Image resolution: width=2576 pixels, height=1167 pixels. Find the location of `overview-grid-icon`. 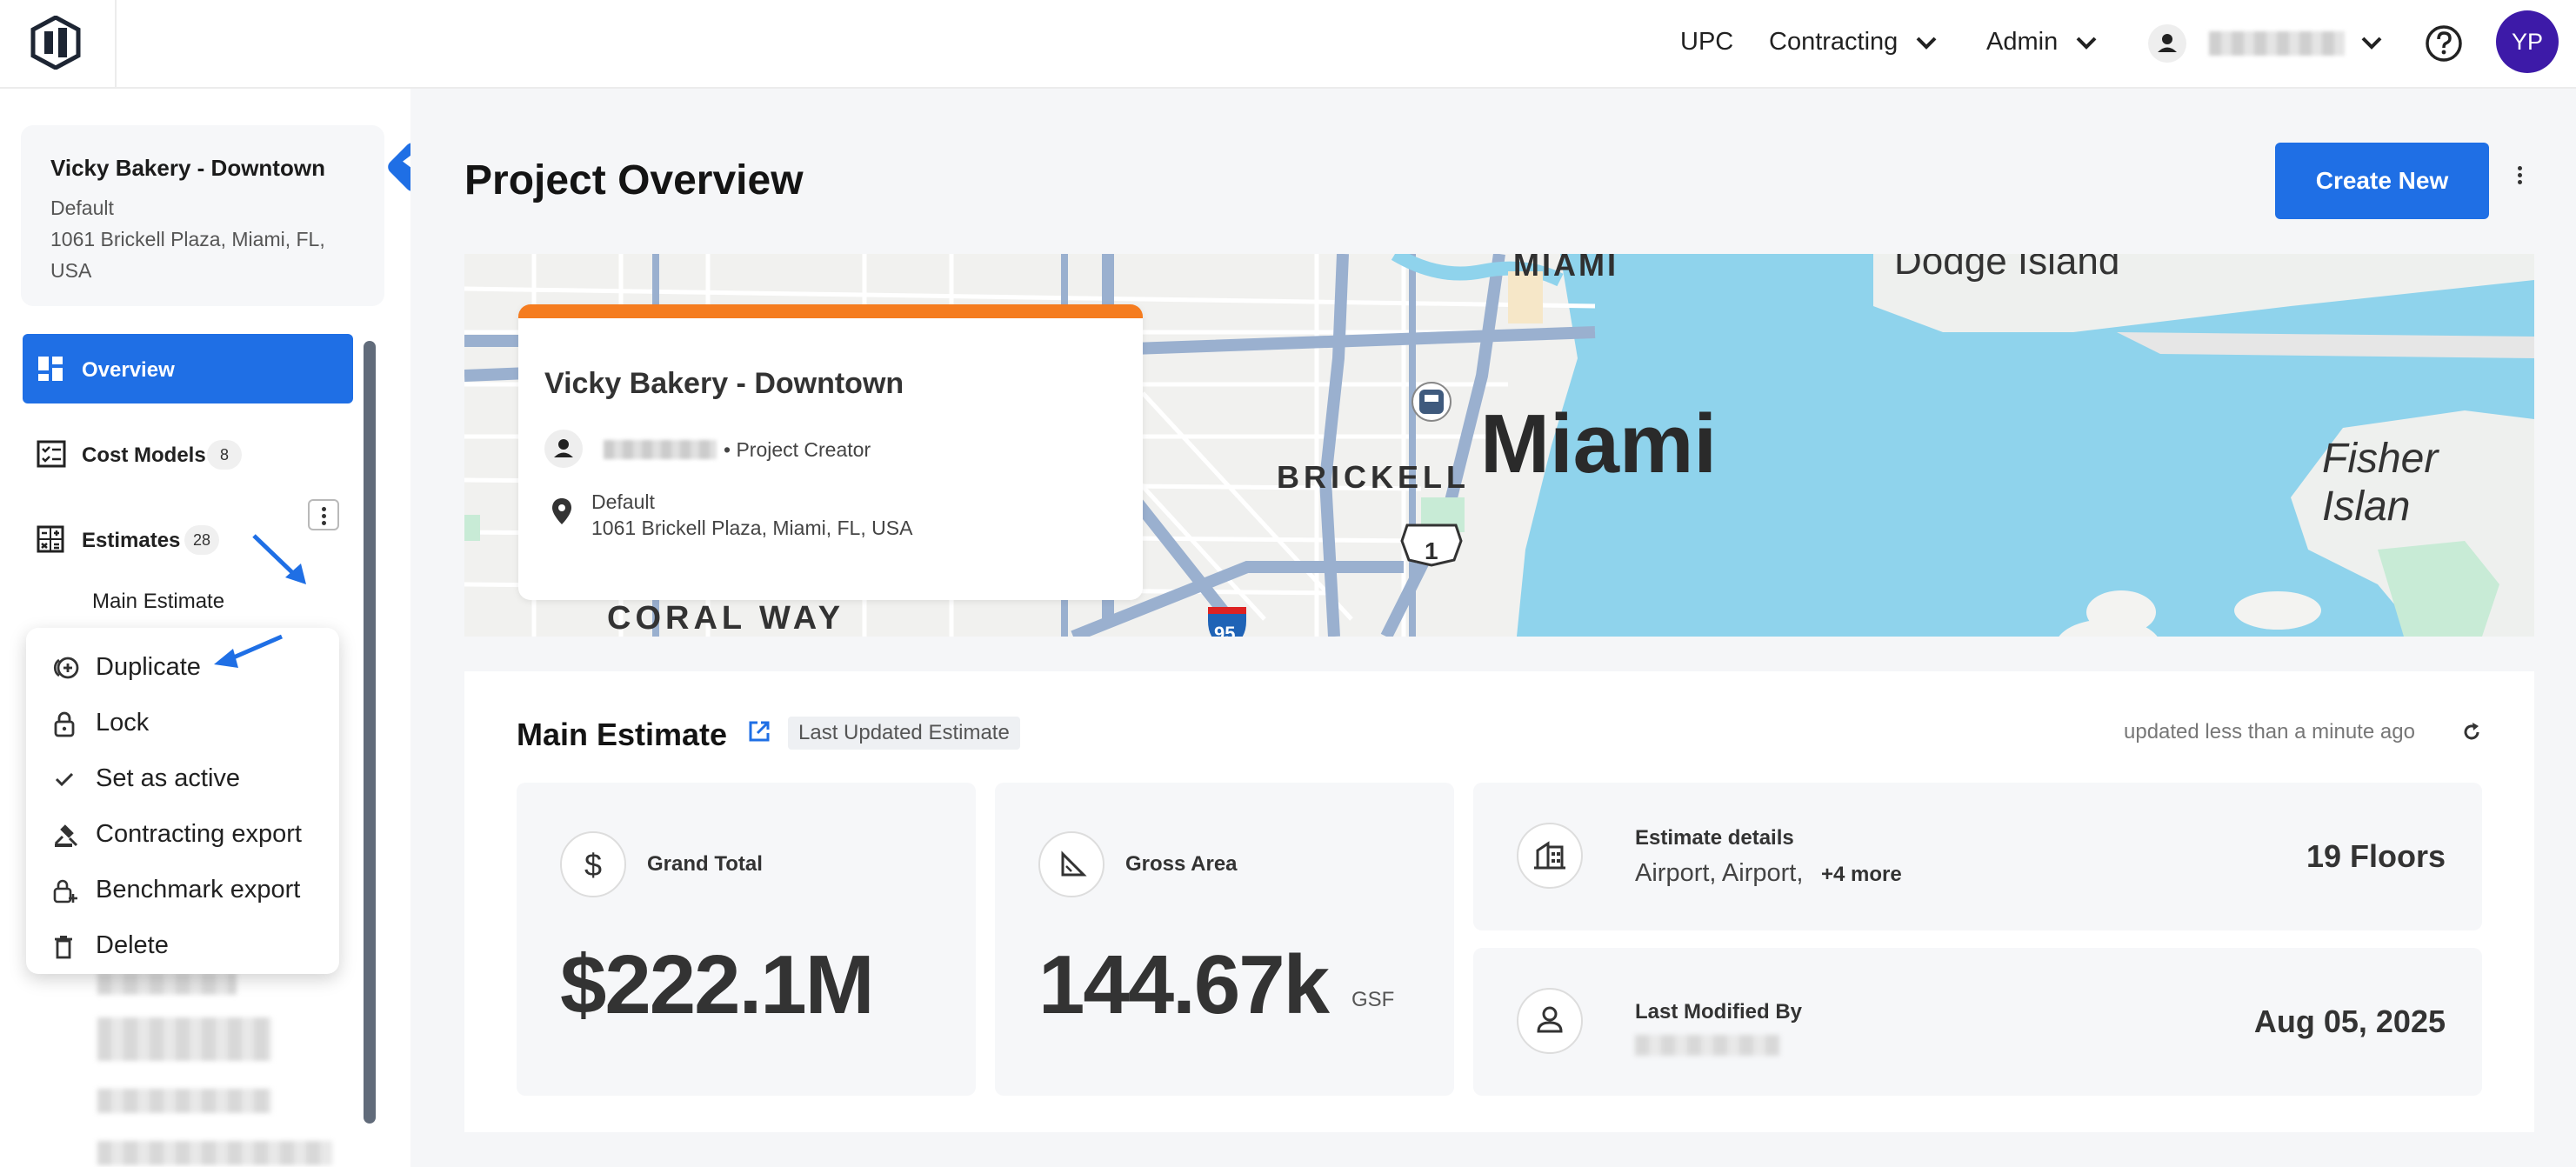

overview-grid-icon is located at coordinates (50, 369).